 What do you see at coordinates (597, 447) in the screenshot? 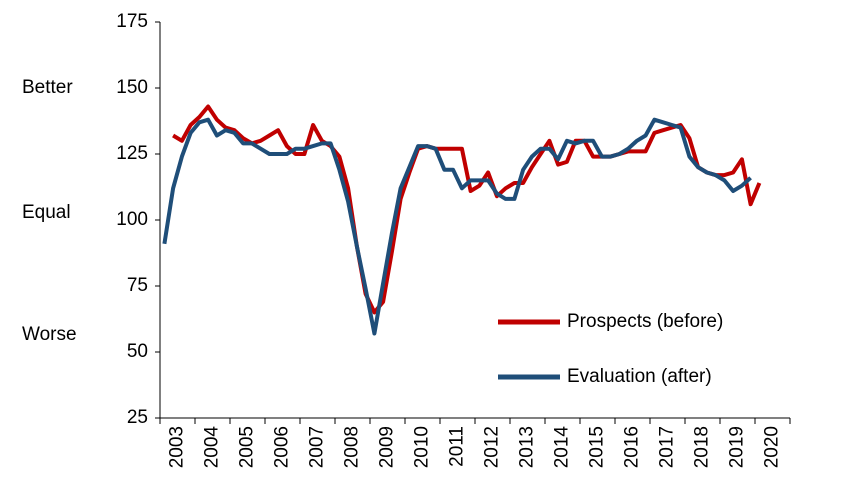
I see `x-tick-label: 2015` at bounding box center [597, 447].